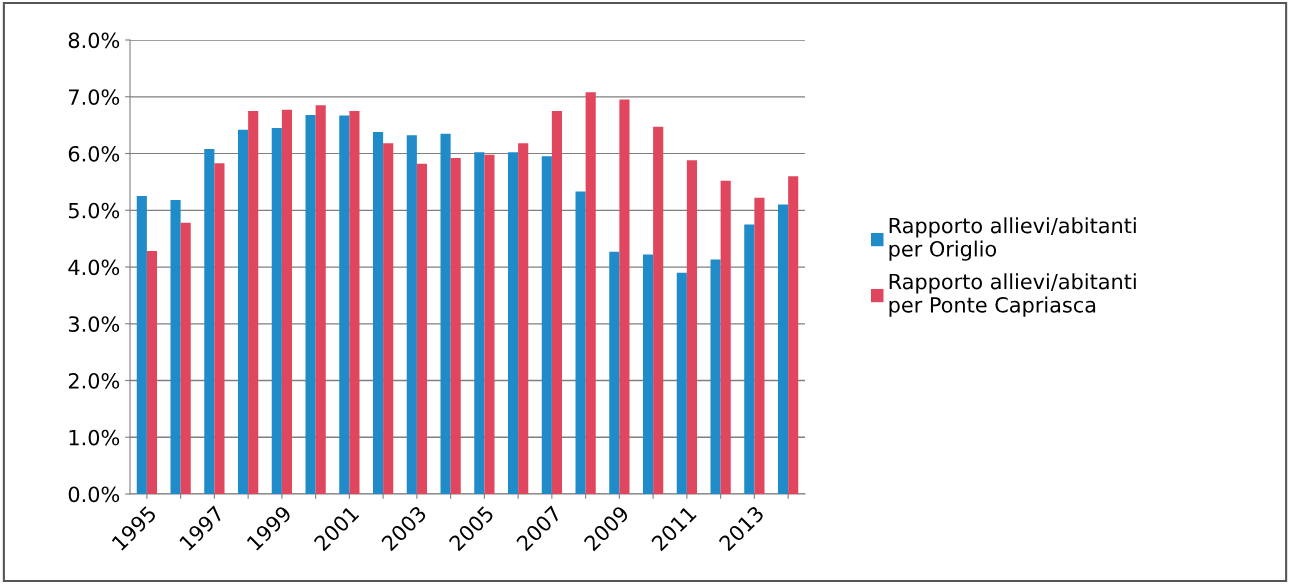  Describe the element at coordinates (94, 153) in the screenshot. I see `y-tick-label: 6.0%` at that location.